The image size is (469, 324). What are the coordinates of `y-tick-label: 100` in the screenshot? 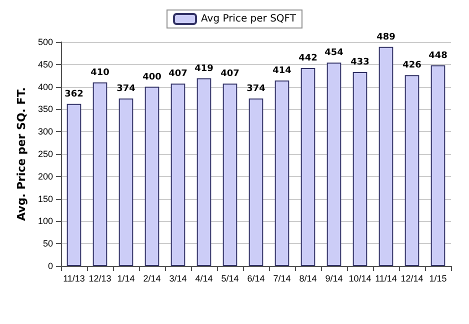 It's located at (45, 221).